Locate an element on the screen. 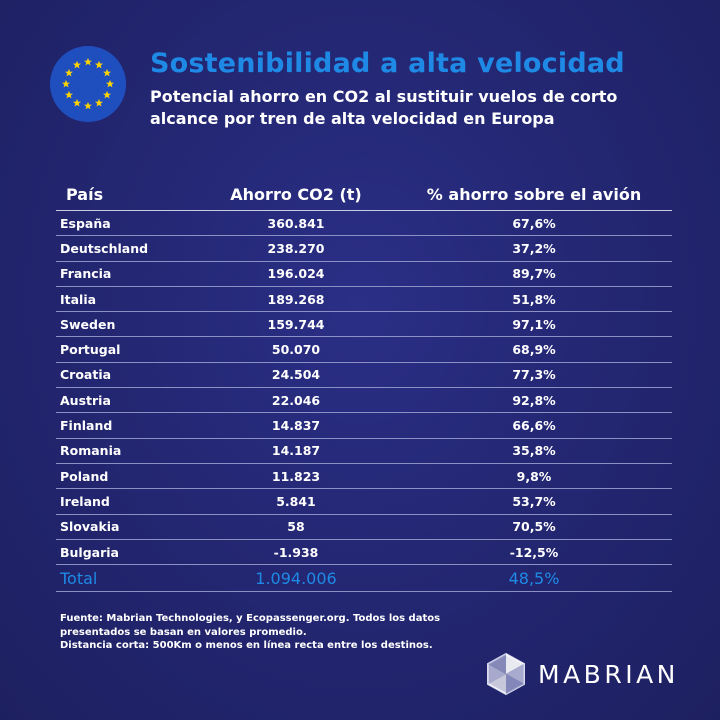 The image size is (720, 720). column-header-savings: Ahorro CO2 (t) is located at coordinates (296, 194).